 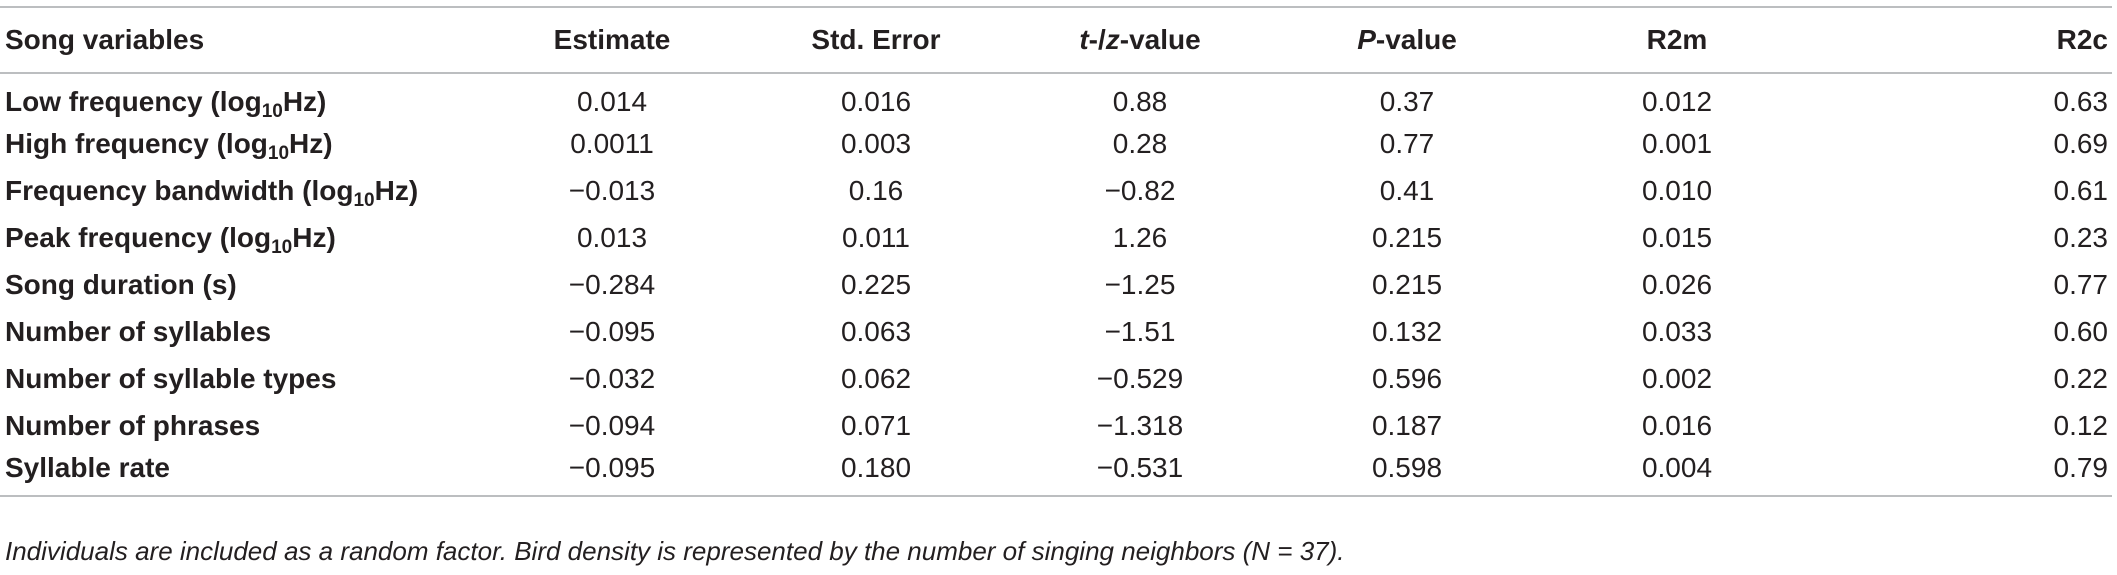 What do you see at coordinates (1407, 378) in the screenshot?
I see `cell-p-value: 0.596` at bounding box center [1407, 378].